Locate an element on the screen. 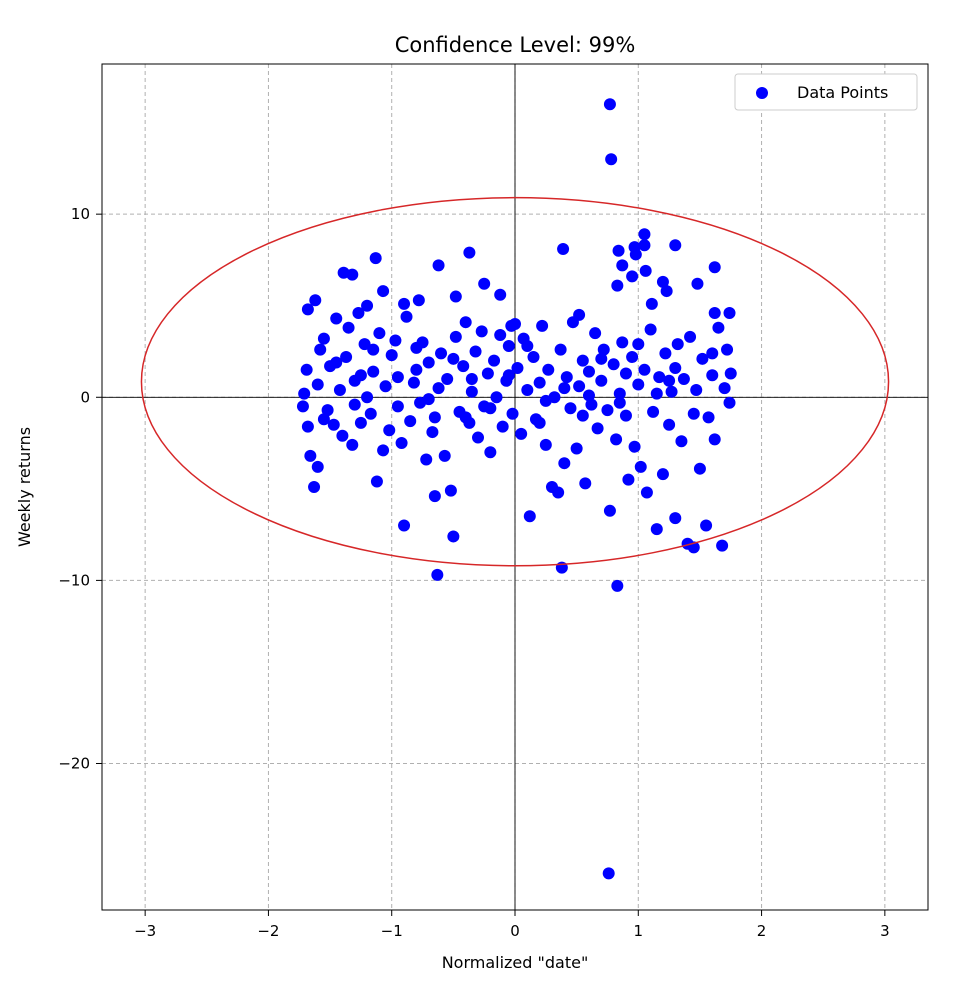 The height and width of the screenshot is (983, 957). x-axis-label: Normalized "date" is located at coordinates (515, 962).